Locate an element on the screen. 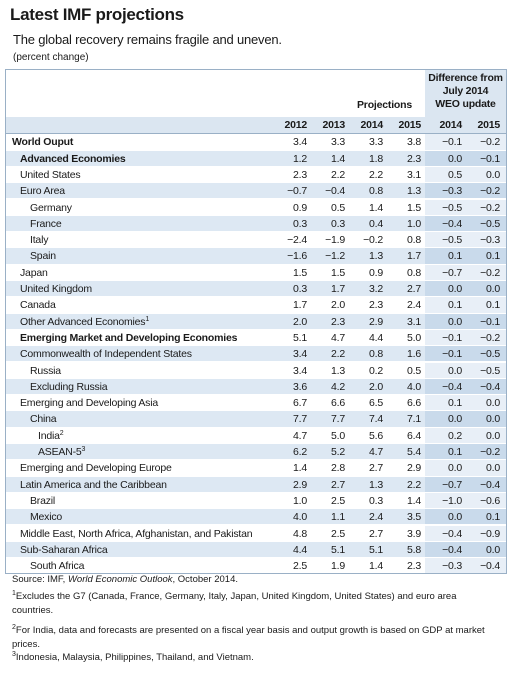  value-cell: 5.1 is located at coordinates (376, 549).